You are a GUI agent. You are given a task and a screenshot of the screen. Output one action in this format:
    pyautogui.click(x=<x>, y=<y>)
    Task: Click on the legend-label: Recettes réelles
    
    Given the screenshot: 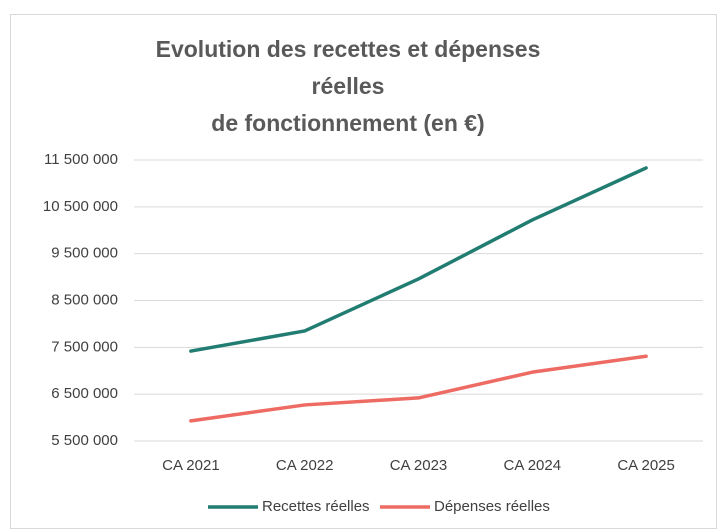 What is the action you would take?
    pyautogui.click(x=316, y=506)
    